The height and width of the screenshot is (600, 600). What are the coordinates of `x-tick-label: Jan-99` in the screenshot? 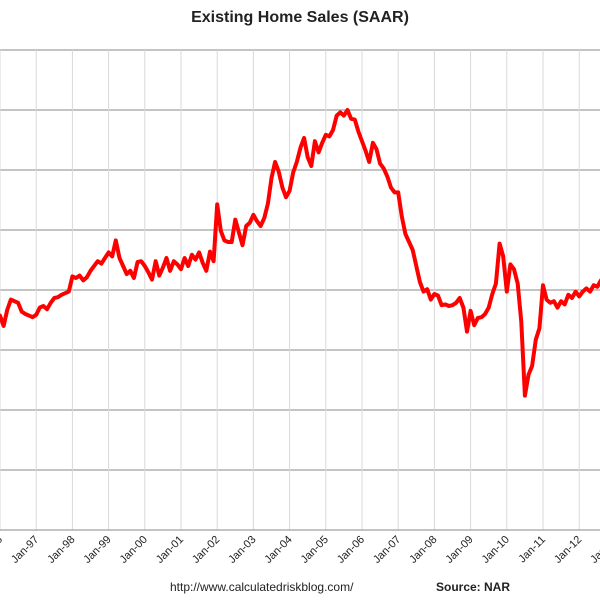 It's located at (97, 550).